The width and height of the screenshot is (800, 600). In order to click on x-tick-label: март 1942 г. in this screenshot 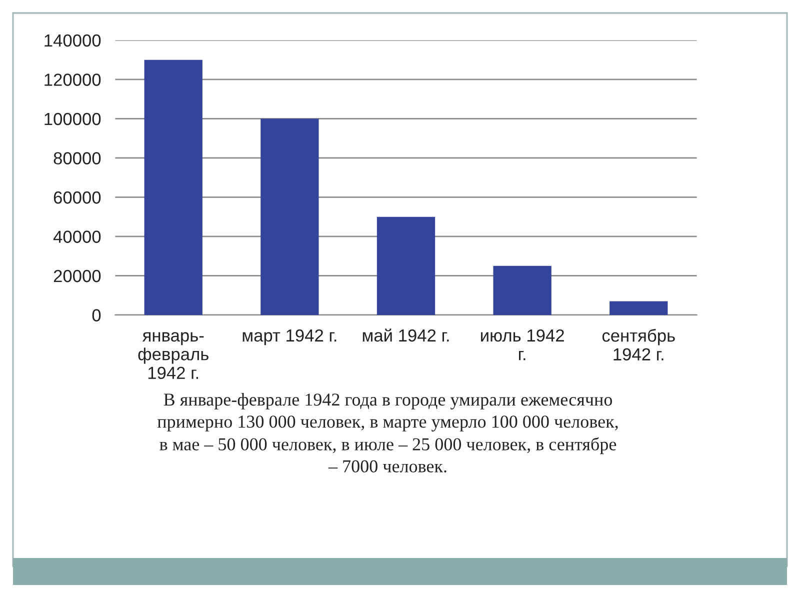, I will do `click(289, 337)`.